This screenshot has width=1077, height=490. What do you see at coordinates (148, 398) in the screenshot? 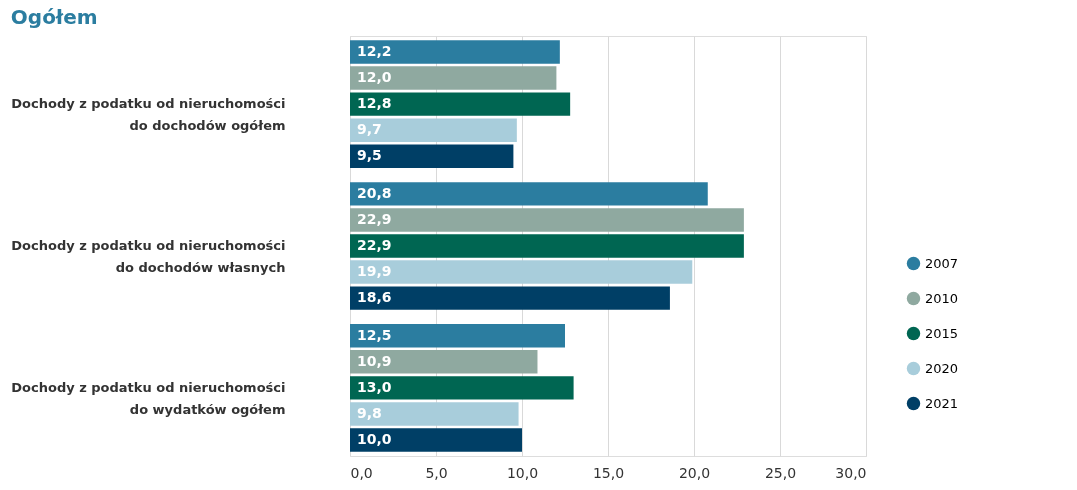
I see `y-tick-label: Dochody z podatku od nieruchomości do wydatków ogółem` at bounding box center [148, 398].